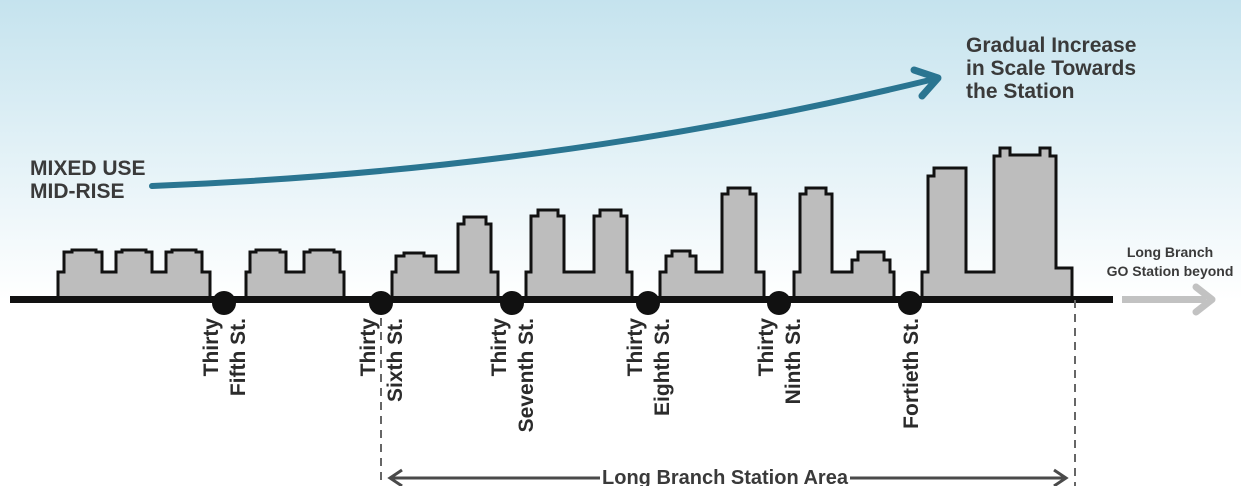 Image resolution: width=1241 pixels, height=486 pixels. What do you see at coordinates (88, 168) in the screenshot?
I see `mixed-use-label: MIXED USE` at bounding box center [88, 168].